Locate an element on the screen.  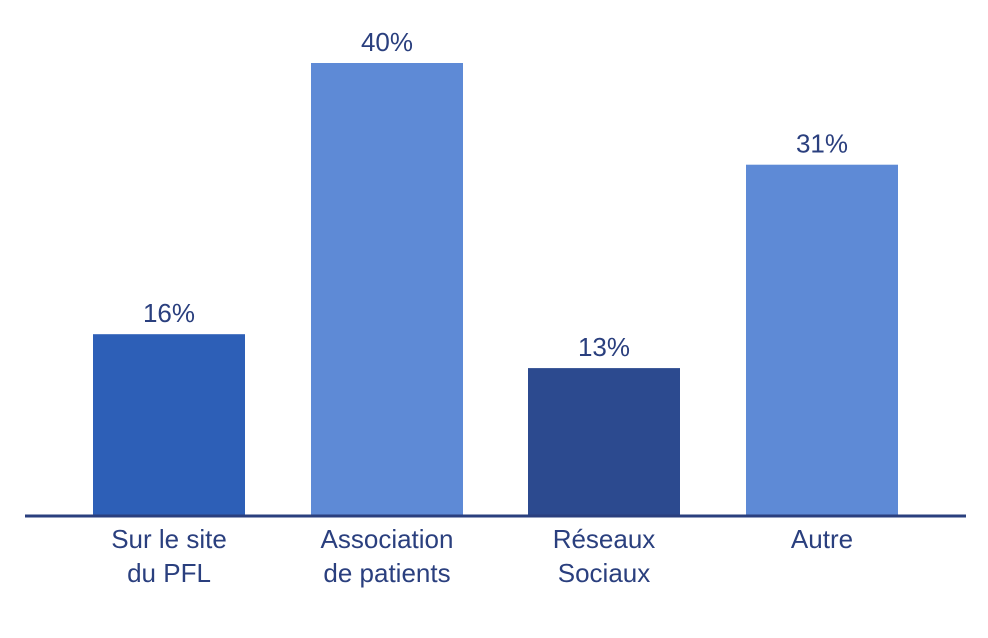
category-label-0: Sur le site du PFL is located at coordinates (169, 556).